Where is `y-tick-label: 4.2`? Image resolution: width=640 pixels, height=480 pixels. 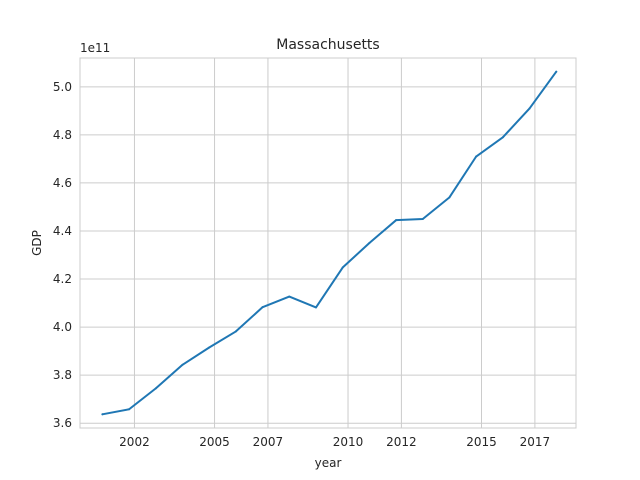 y-tick-label: 4.2 is located at coordinates (62, 279).